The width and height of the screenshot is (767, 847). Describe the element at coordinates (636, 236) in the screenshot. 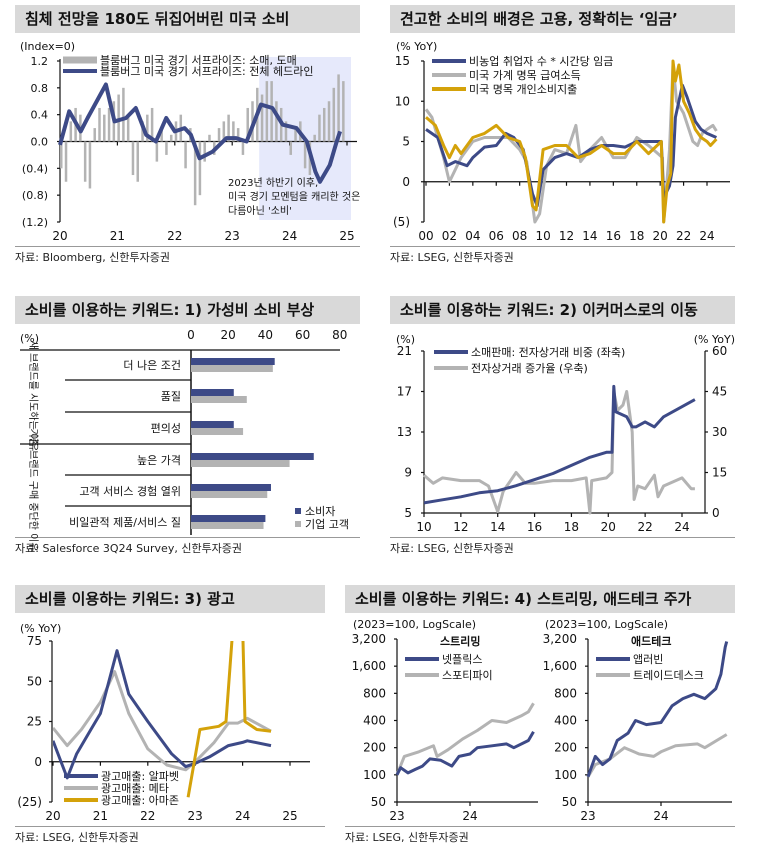

I see `x-tick-label: 18` at that location.